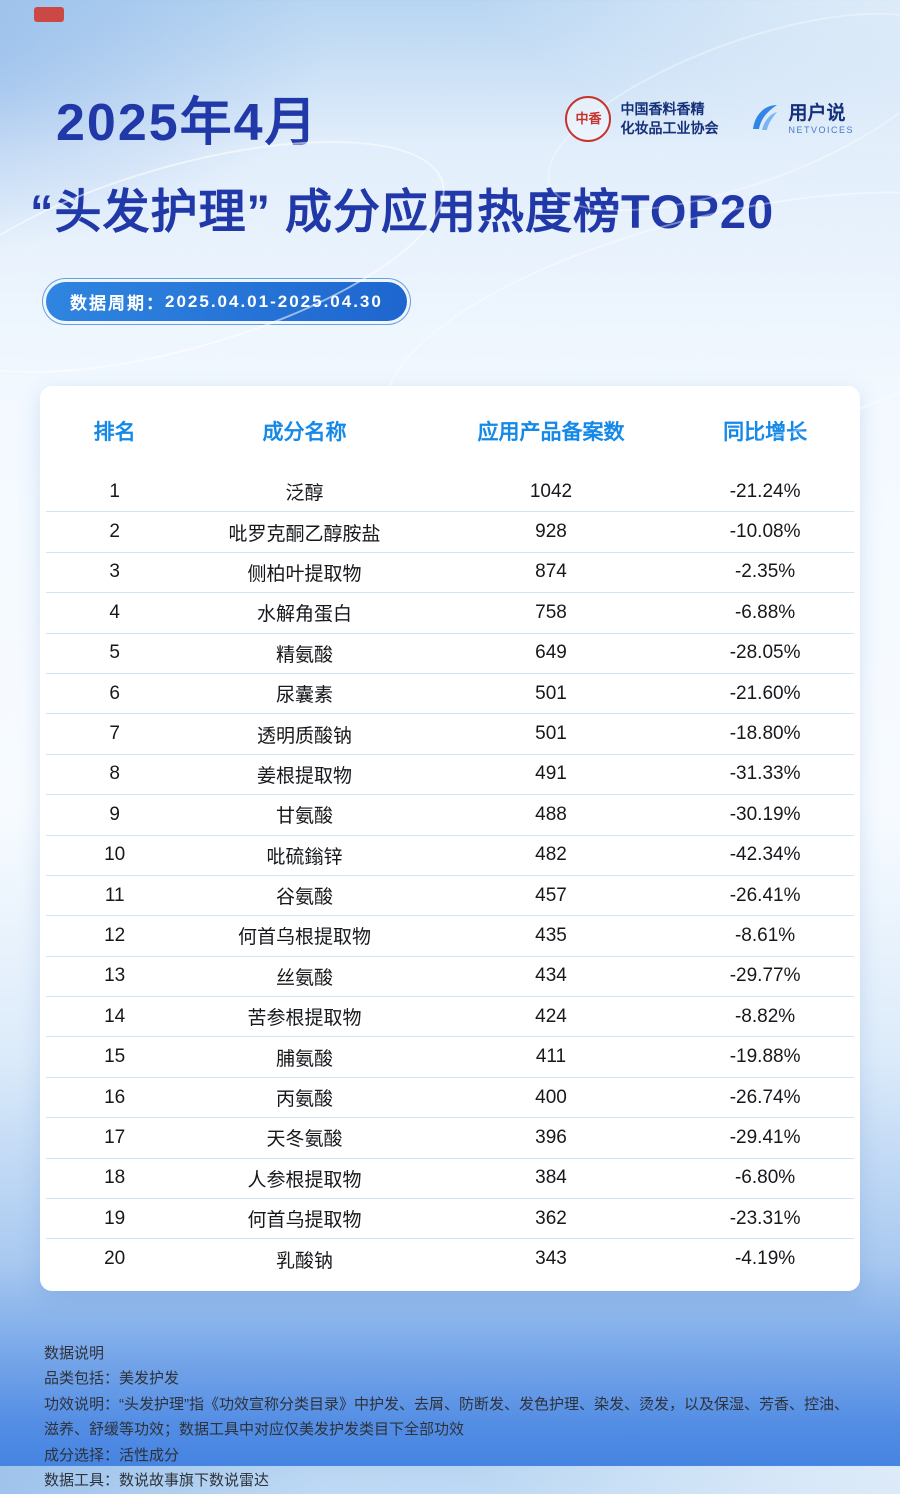  What do you see at coordinates (114, 814) in the screenshot?
I see `cell-rank: 9` at bounding box center [114, 814].